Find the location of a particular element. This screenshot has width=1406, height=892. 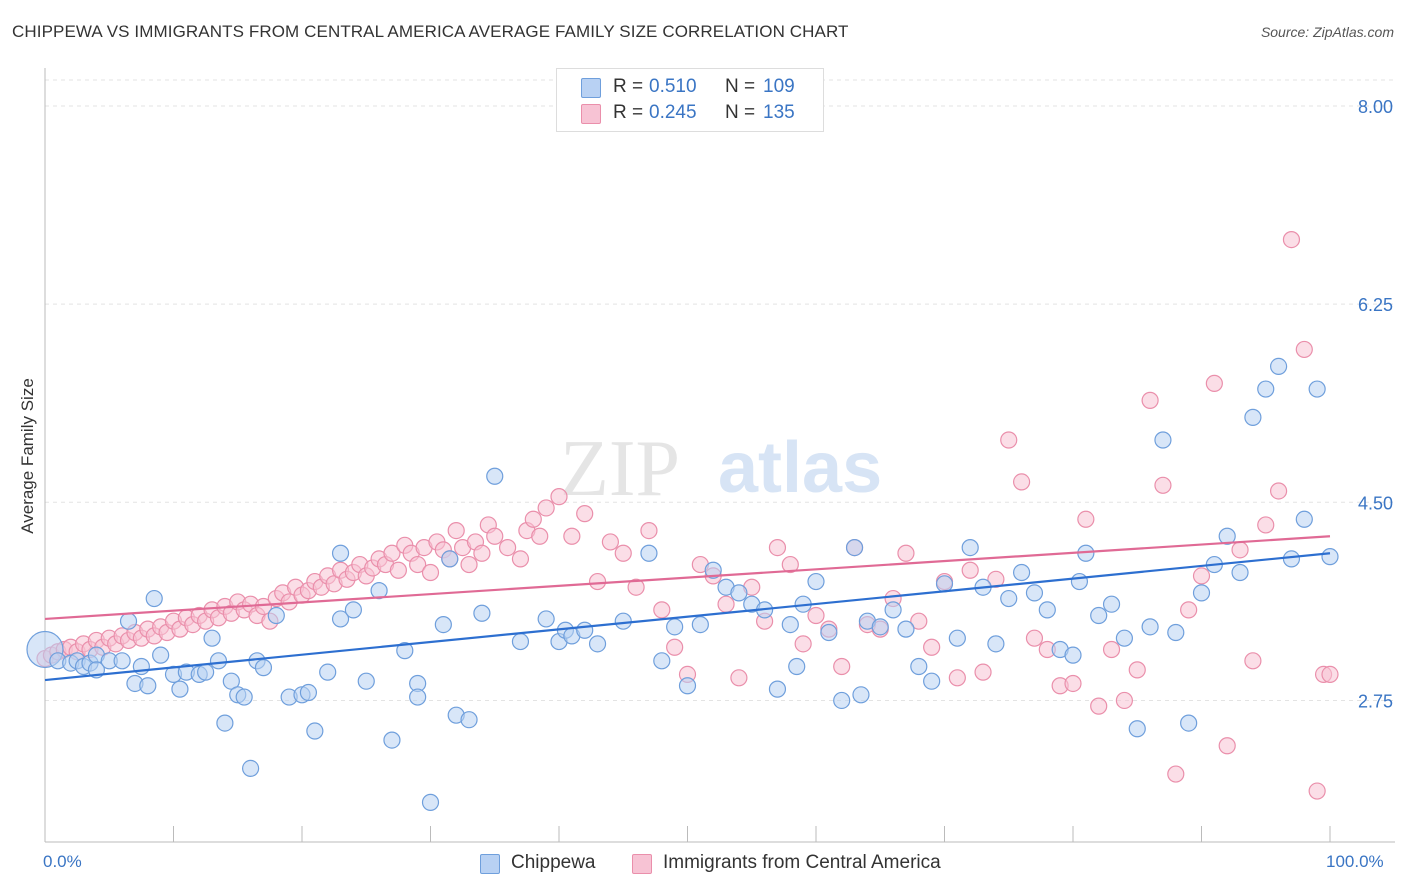

y-tick-label: 6.25 is located at coordinates (1375, 305).